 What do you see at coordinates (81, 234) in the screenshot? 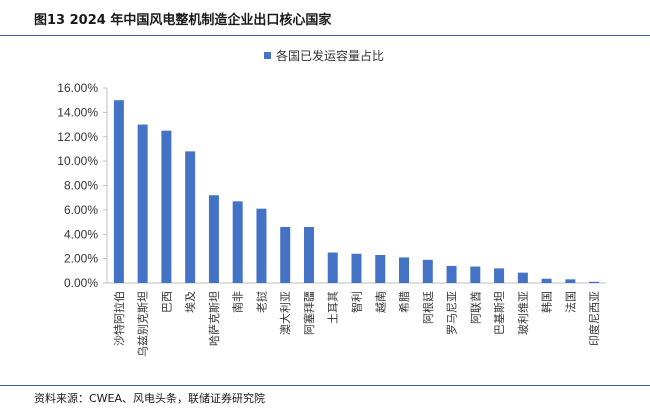
I see `y-tick-label: 4.00%` at bounding box center [81, 234].